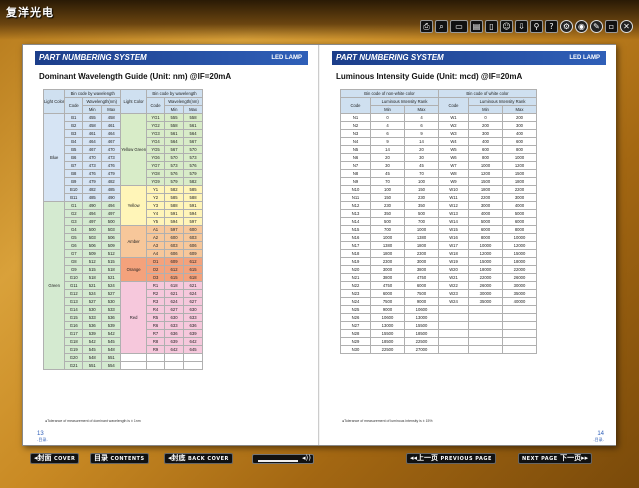 Image resolution: width=639 pixels, height=488 pixels. I want to click on table-cell: G18, so click(74, 341).